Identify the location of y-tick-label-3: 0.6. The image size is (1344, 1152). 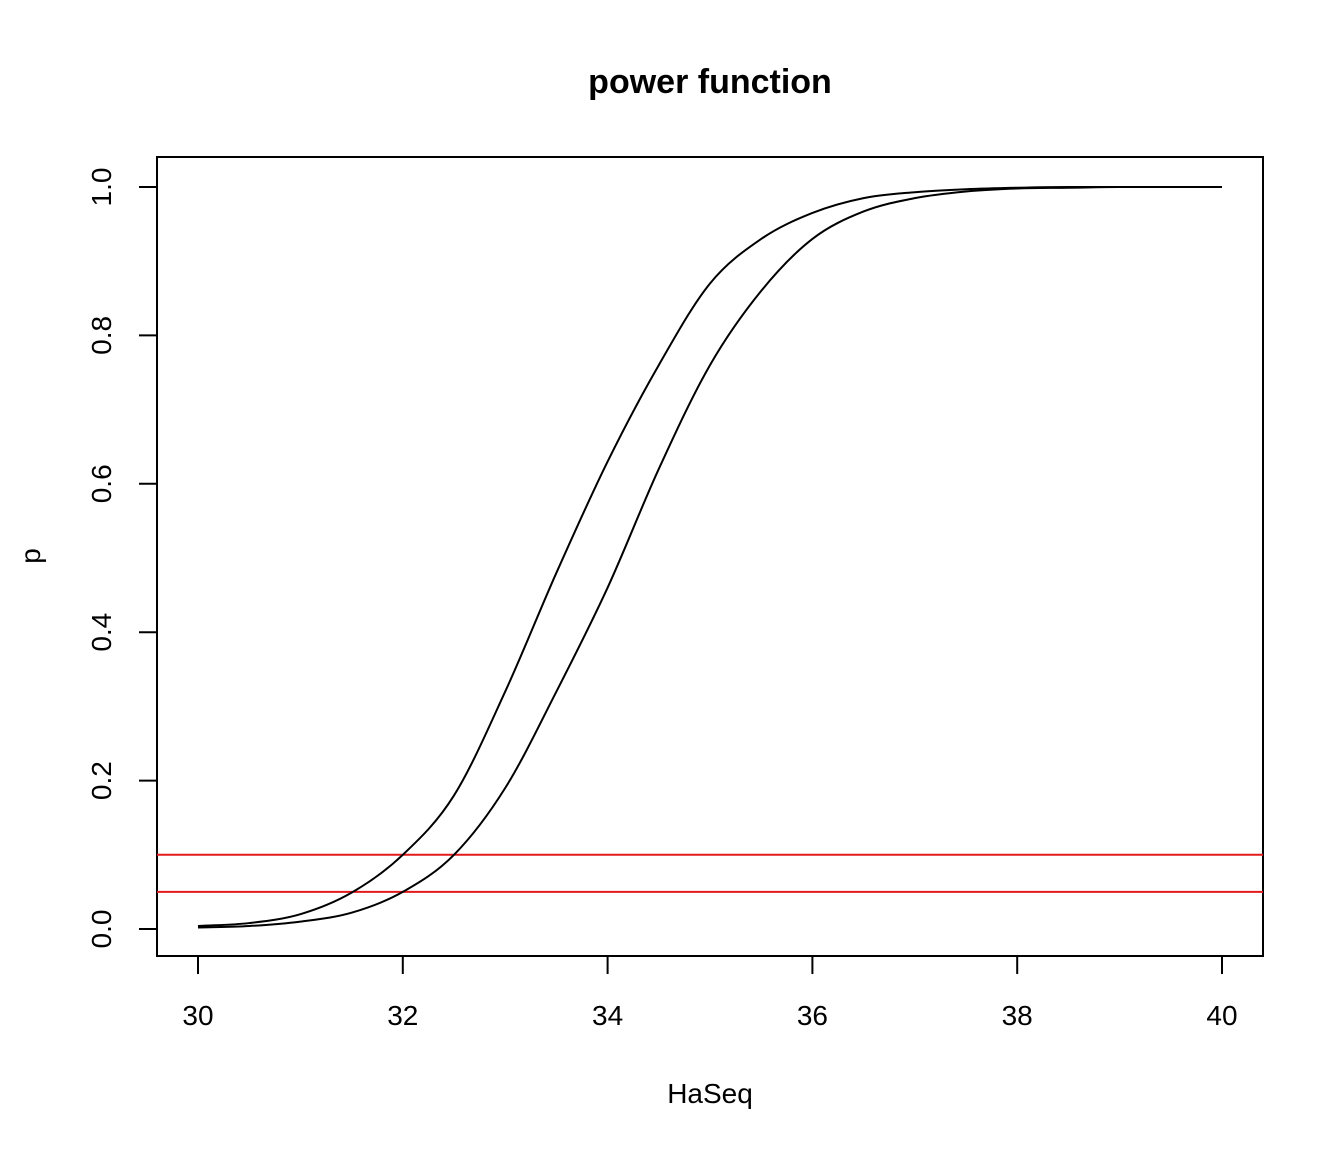
(101, 483).